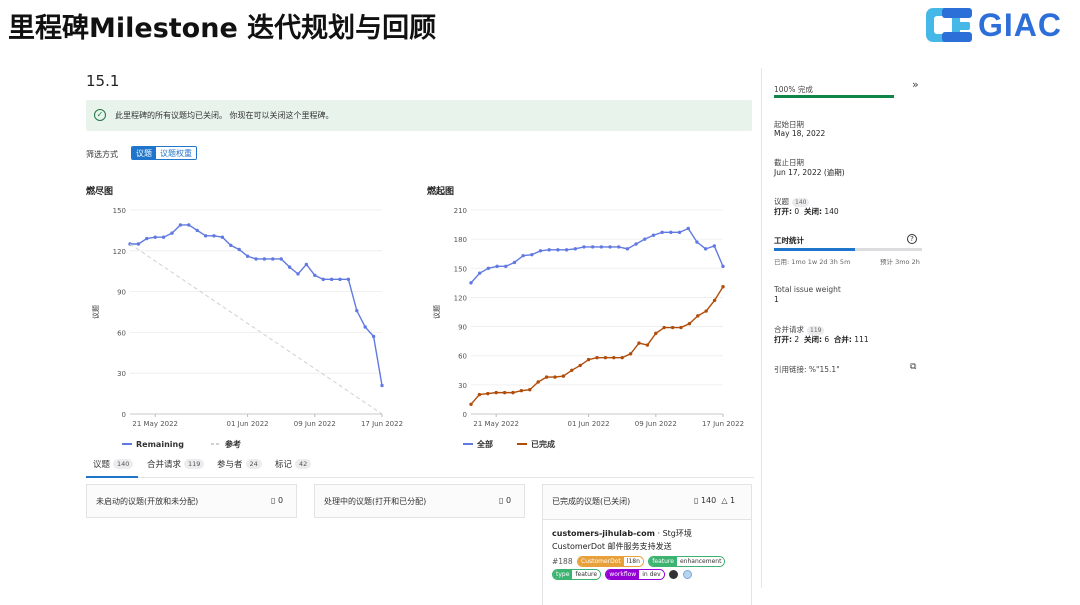 This screenshot has height=605, width=1080. What do you see at coordinates (1020, 25) in the screenshot?
I see `logo-text: GIAC` at bounding box center [1020, 25].